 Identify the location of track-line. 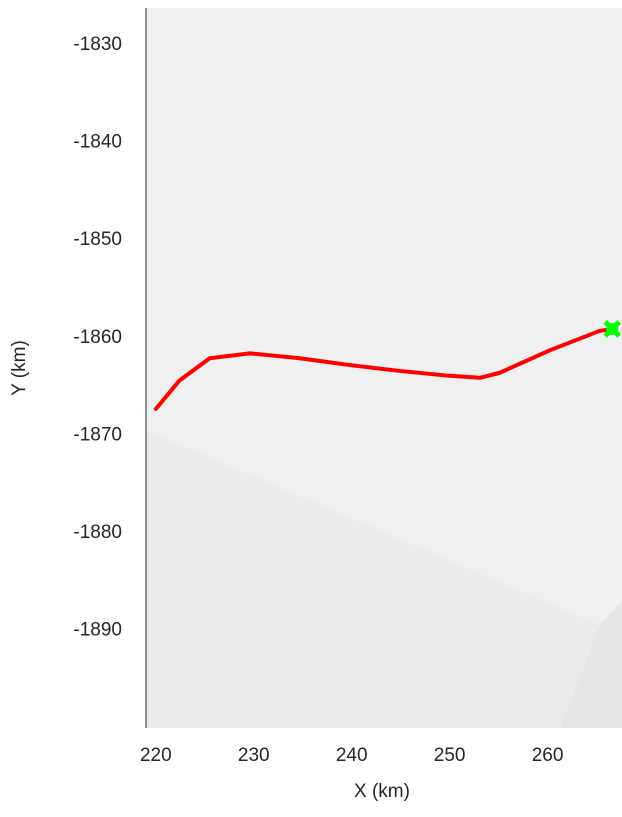
(384, 368).